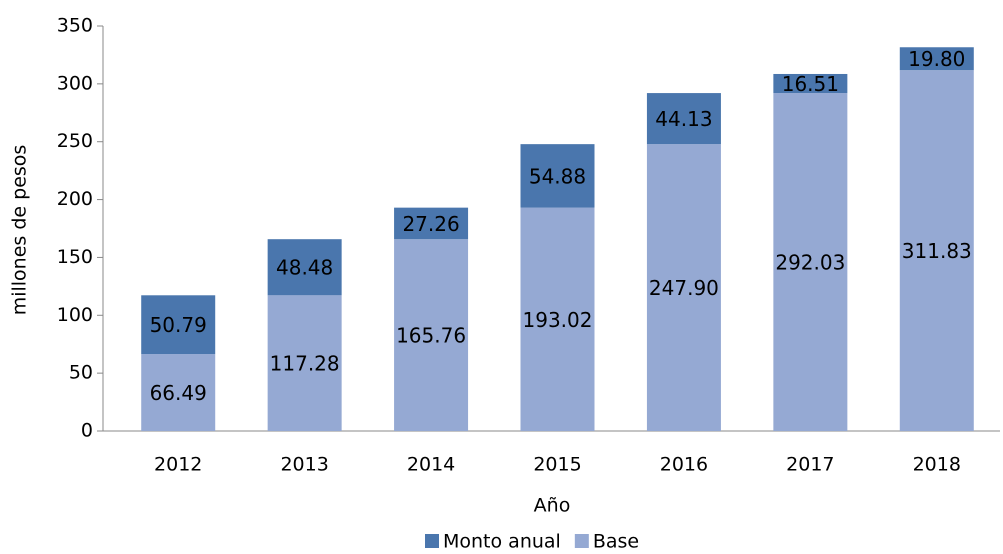  Describe the element at coordinates (810, 465) in the screenshot. I see `x-tick-label: 2017` at that location.